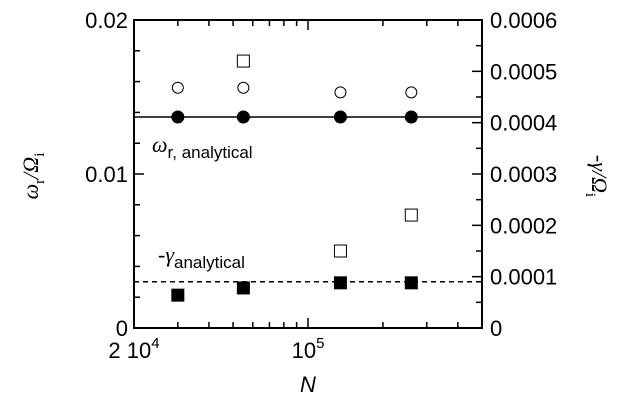 The height and width of the screenshot is (398, 632). Describe the element at coordinates (106, 20) in the screenshot. I see `y-left-tick-label: 0.02` at that location.